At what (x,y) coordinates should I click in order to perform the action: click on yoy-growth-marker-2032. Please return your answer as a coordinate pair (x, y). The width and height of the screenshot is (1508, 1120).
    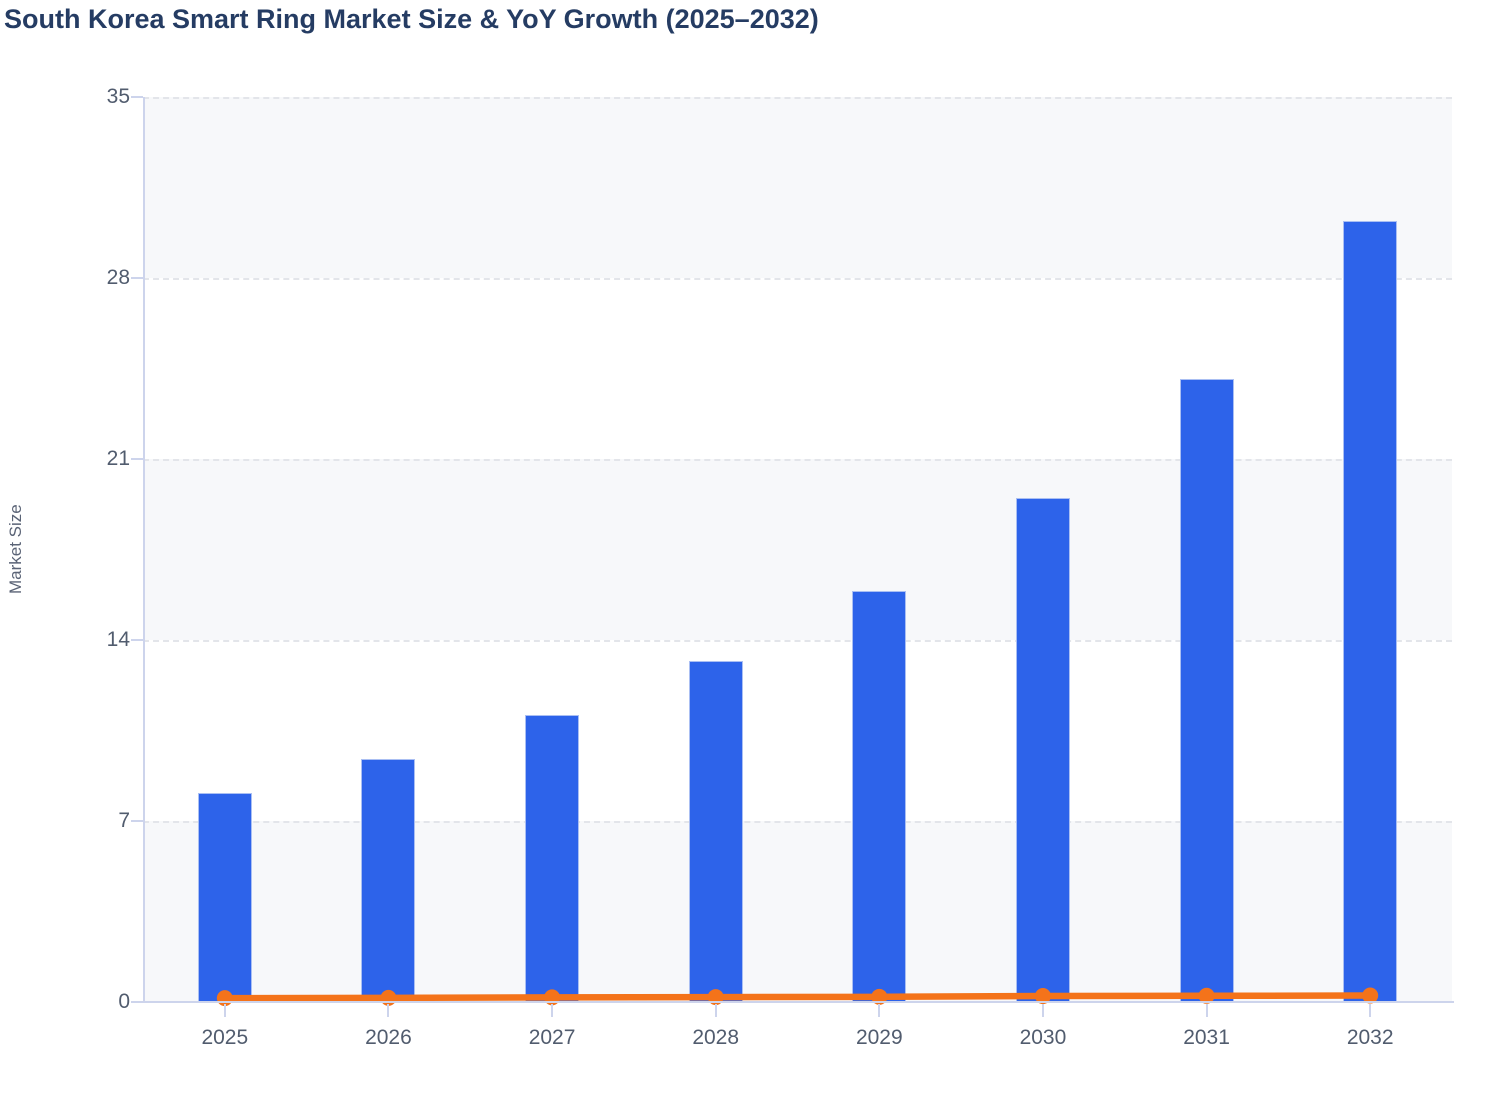
    Looking at the image, I should click on (1370, 995).